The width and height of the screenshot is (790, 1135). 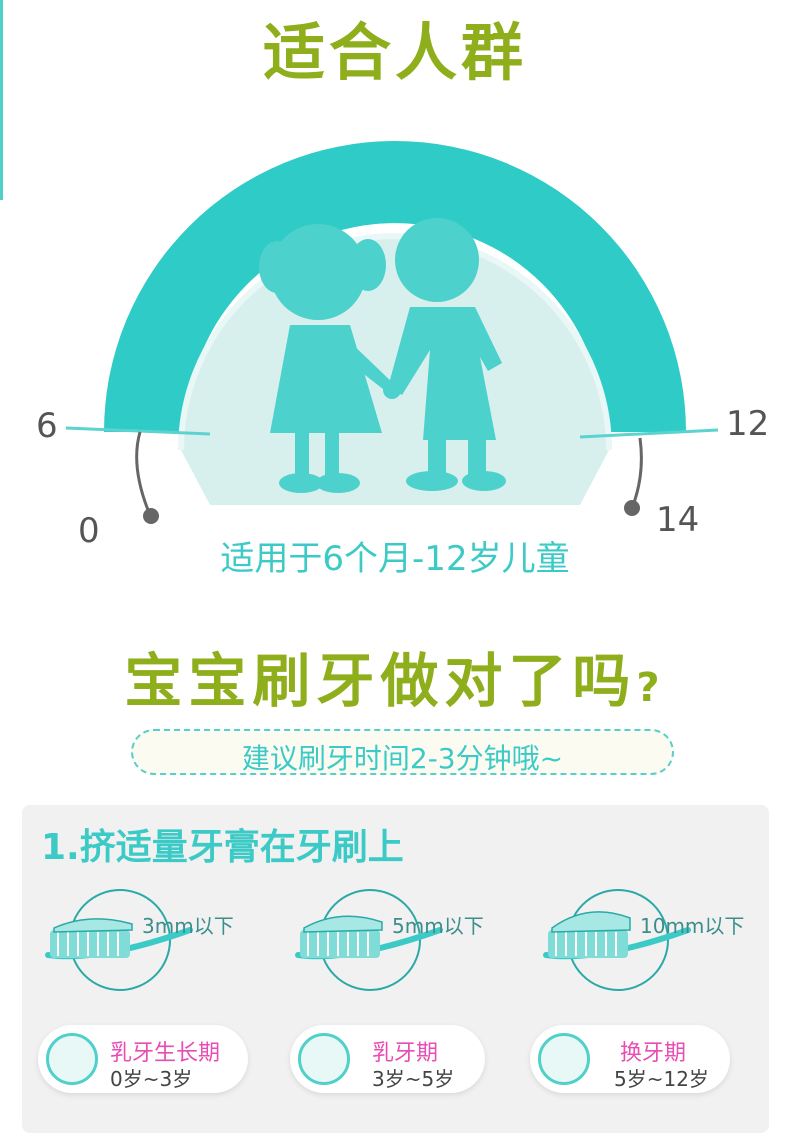 What do you see at coordinates (188, 926) in the screenshot?
I see `toothpaste-amount-1: 3mm以下` at bounding box center [188, 926].